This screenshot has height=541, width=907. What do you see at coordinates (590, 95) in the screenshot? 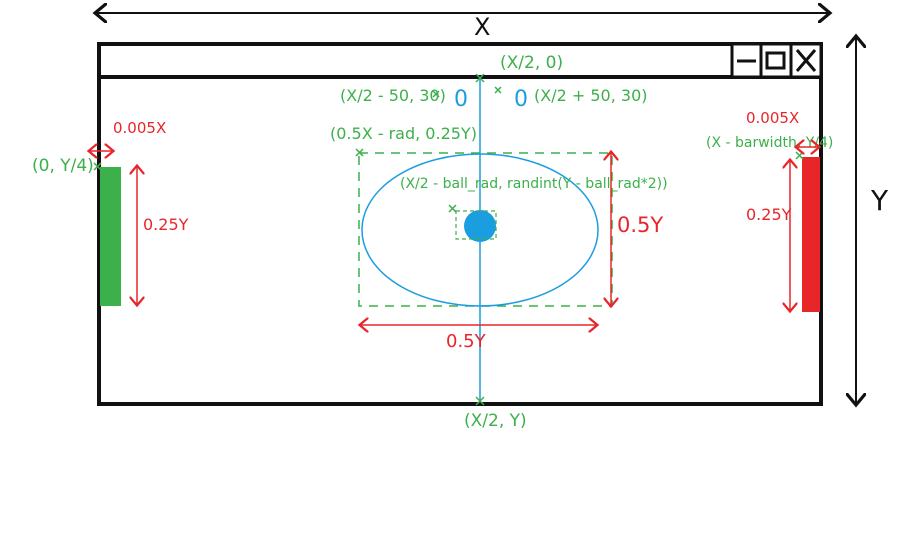
I see `right-score-label: (X/2 + 50, 30)` at bounding box center [590, 95].